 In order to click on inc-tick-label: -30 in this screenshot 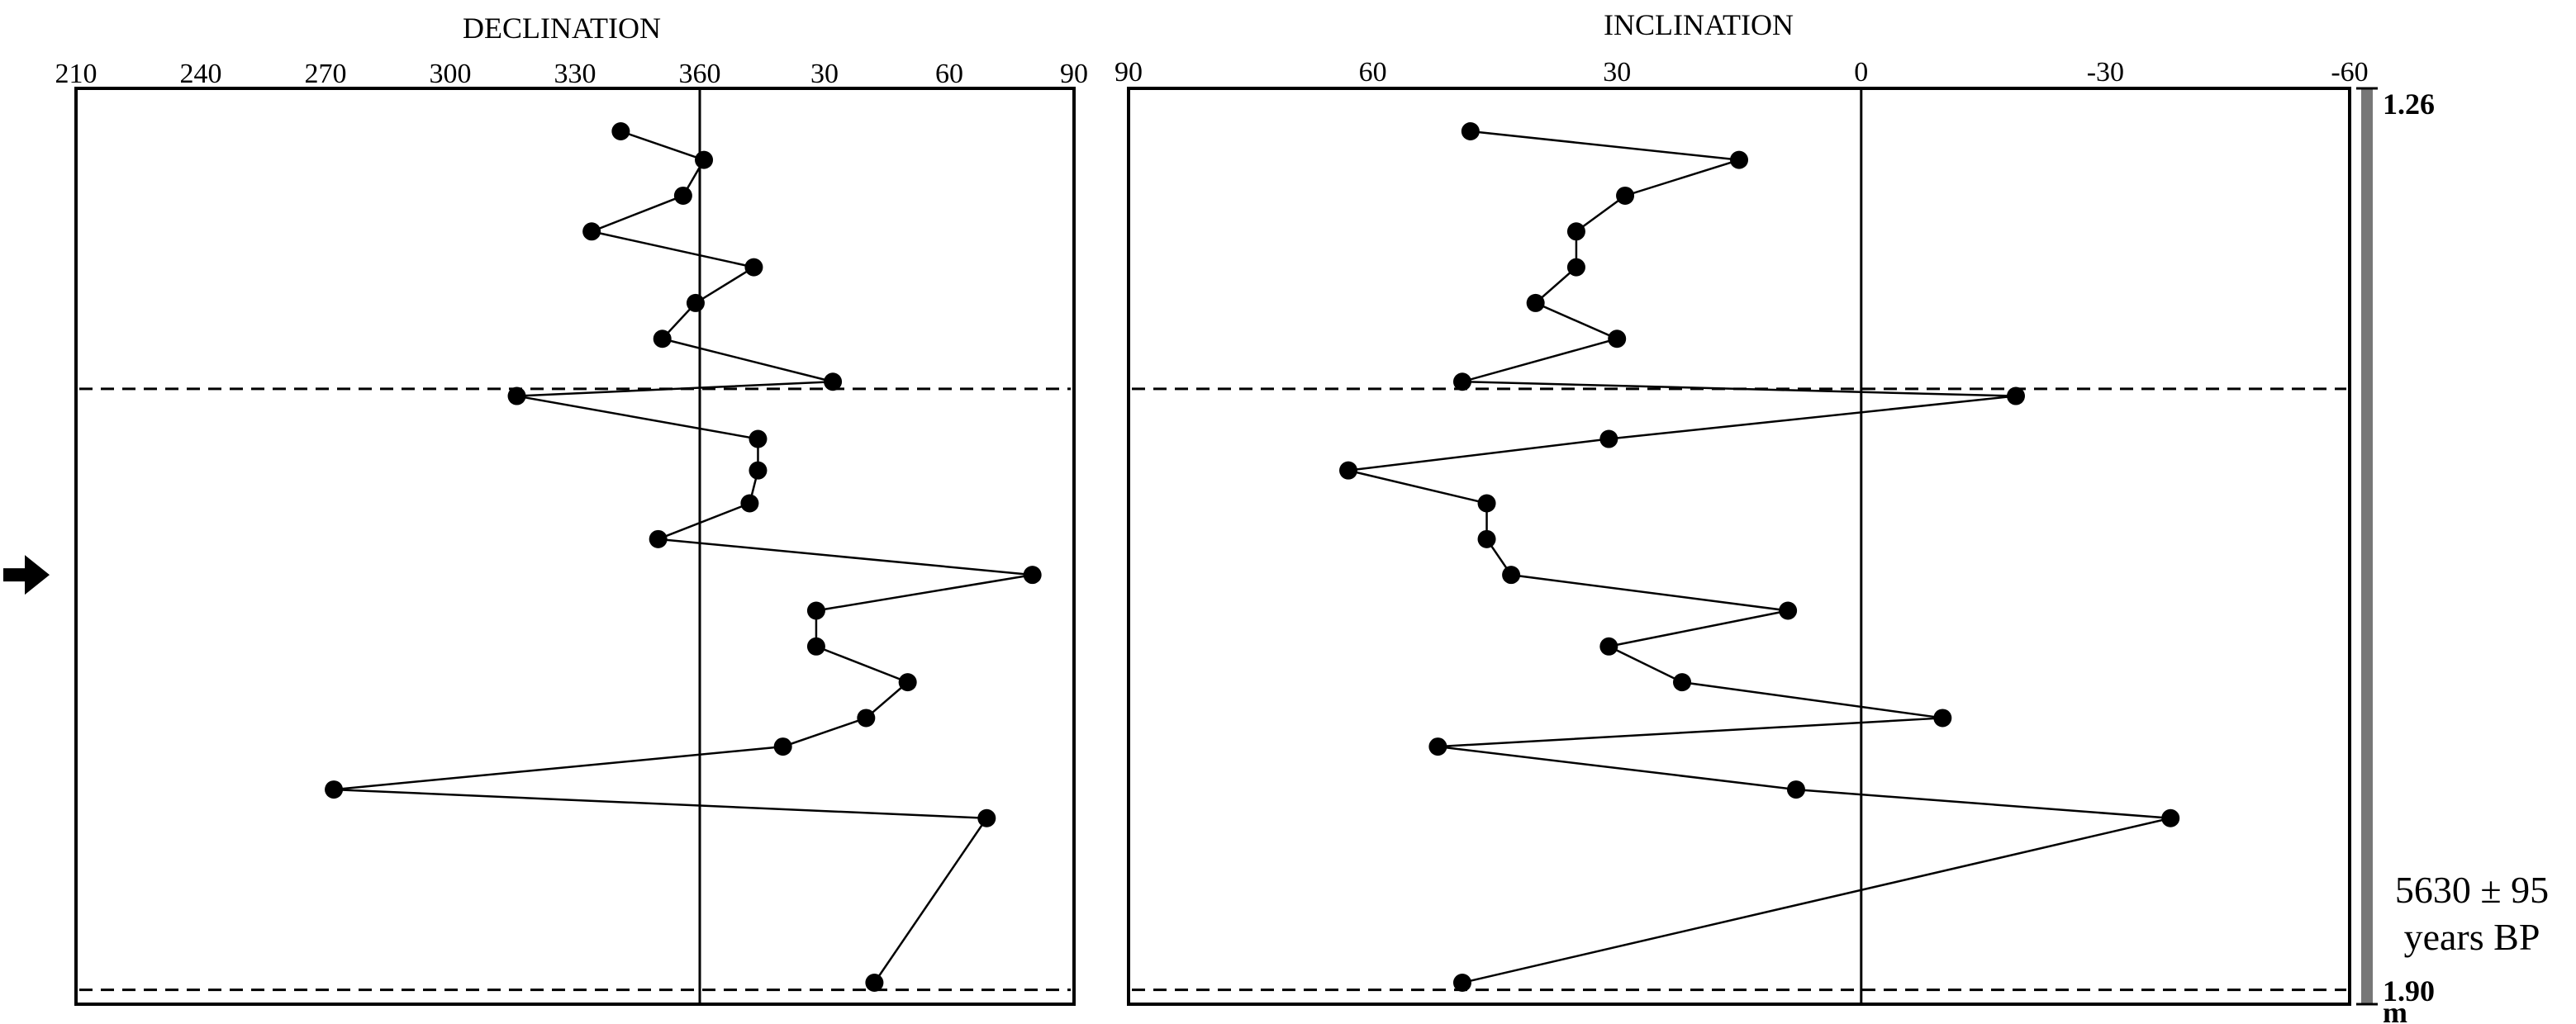, I will do `click(2105, 72)`.